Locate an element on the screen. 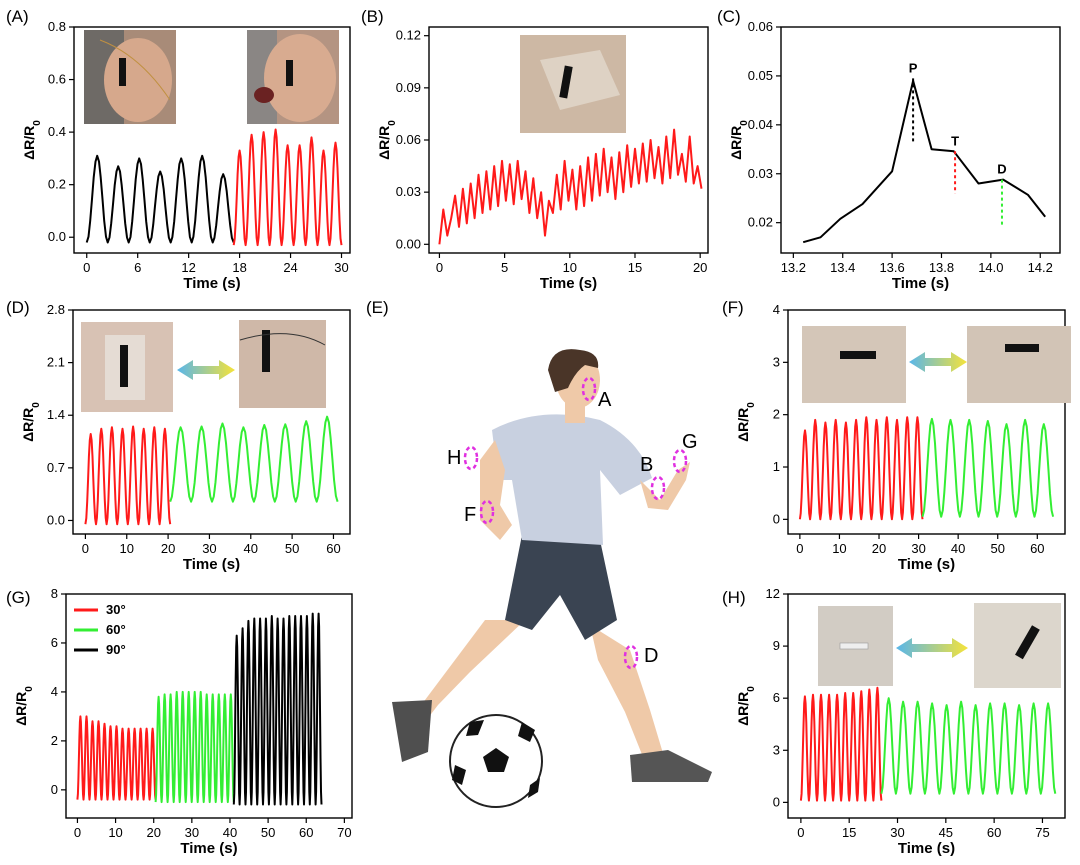  annotation-label-p: P is located at coordinates (913, 67).